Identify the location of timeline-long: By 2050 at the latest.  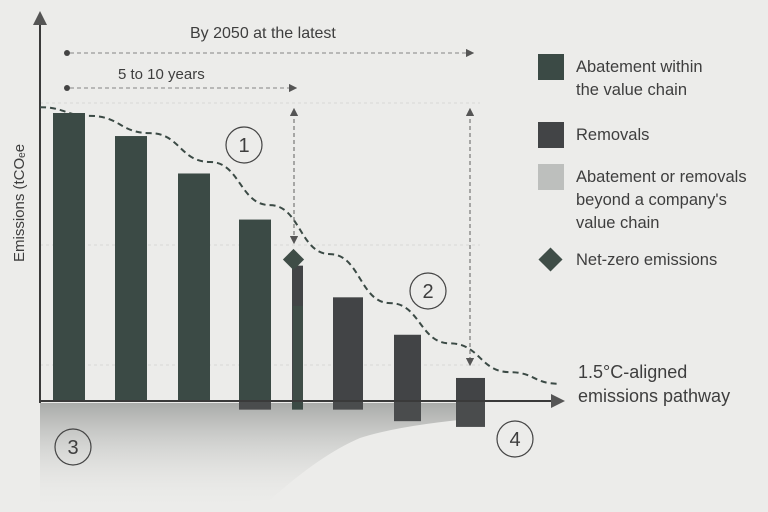
(269, 41).